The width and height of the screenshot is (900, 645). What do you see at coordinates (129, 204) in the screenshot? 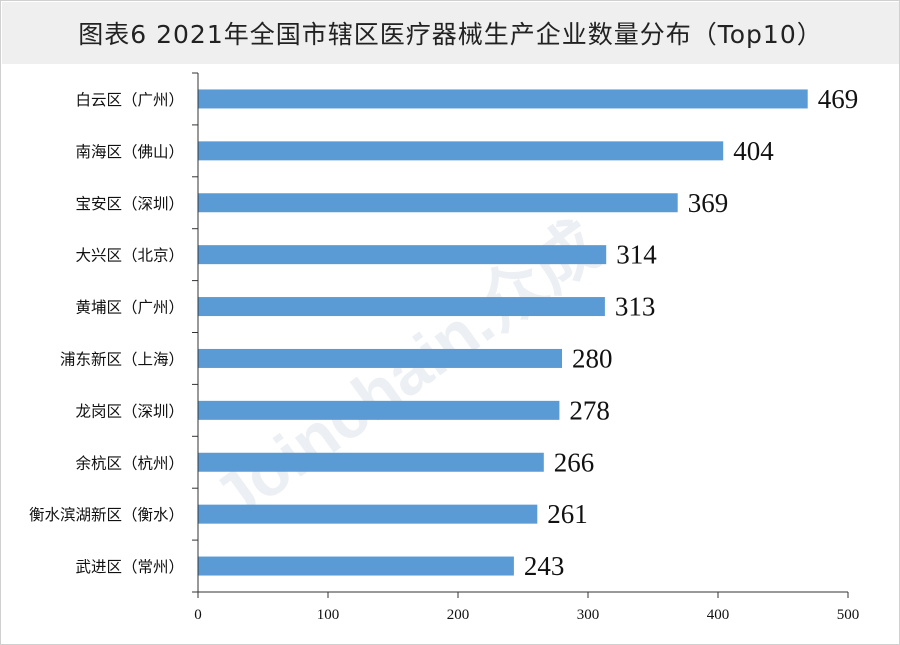
I see `category-label: 宝安区（深圳）` at bounding box center [129, 204].